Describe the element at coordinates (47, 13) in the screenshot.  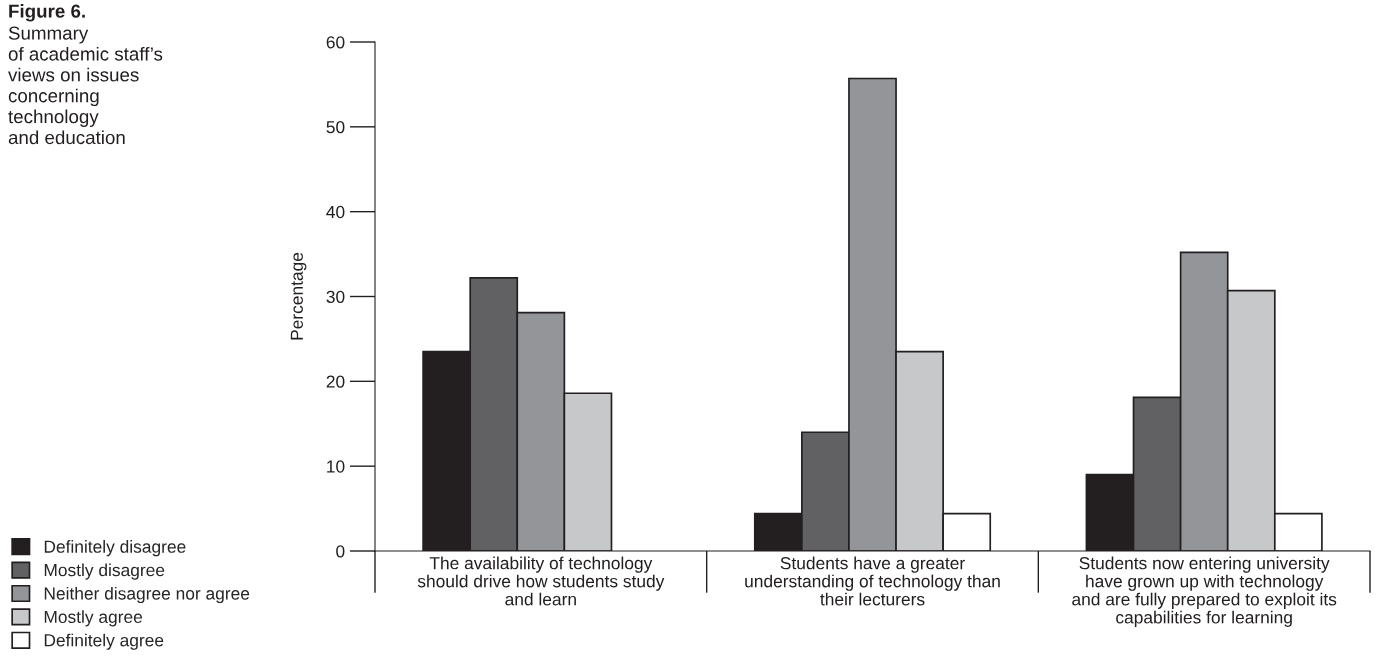
I see `text: Figure 6.` at that location.